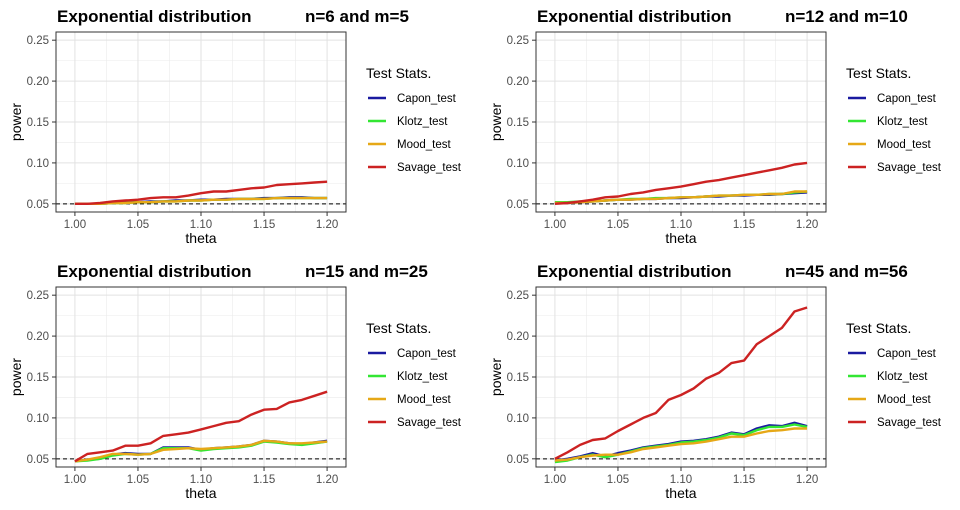 This screenshot has height=510, width=960. What do you see at coordinates (846, 16) in the screenshot?
I see `chart-subtitle: n=12 and m=10` at bounding box center [846, 16].